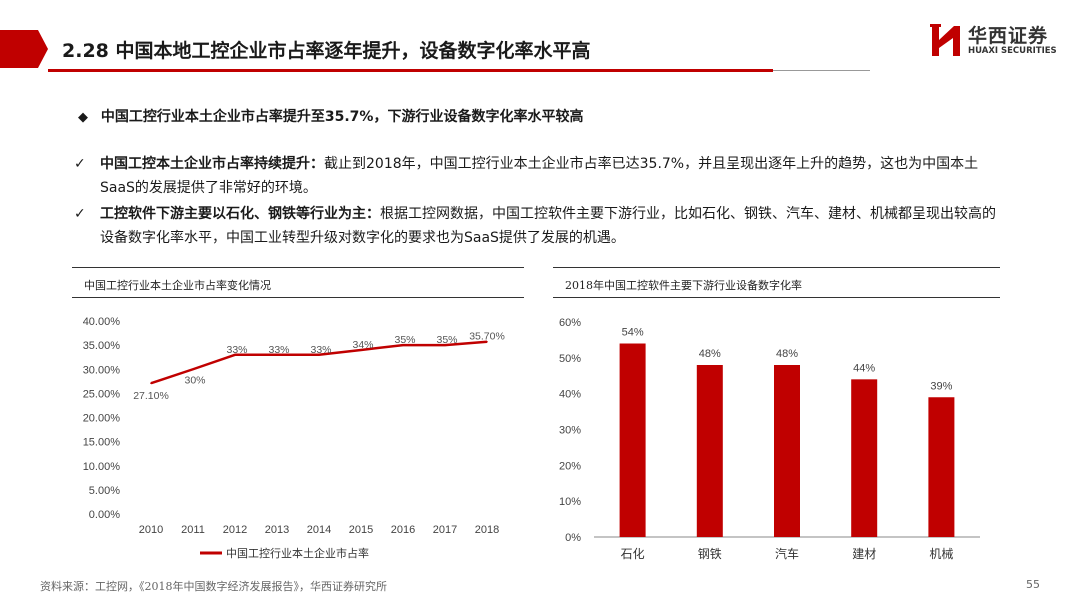 The width and height of the screenshot is (1080, 608). I want to click on data-label: 30%, so click(194, 380).